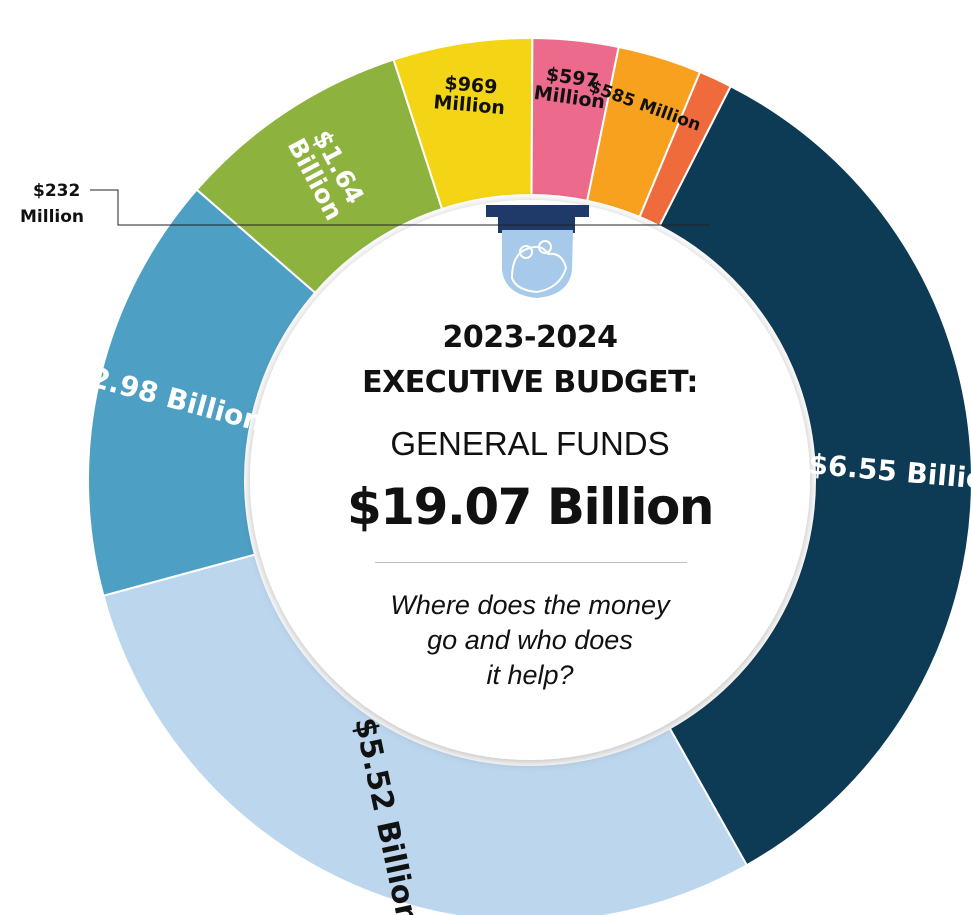  What do you see at coordinates (531, 562) in the screenshot?
I see `divider` at bounding box center [531, 562].